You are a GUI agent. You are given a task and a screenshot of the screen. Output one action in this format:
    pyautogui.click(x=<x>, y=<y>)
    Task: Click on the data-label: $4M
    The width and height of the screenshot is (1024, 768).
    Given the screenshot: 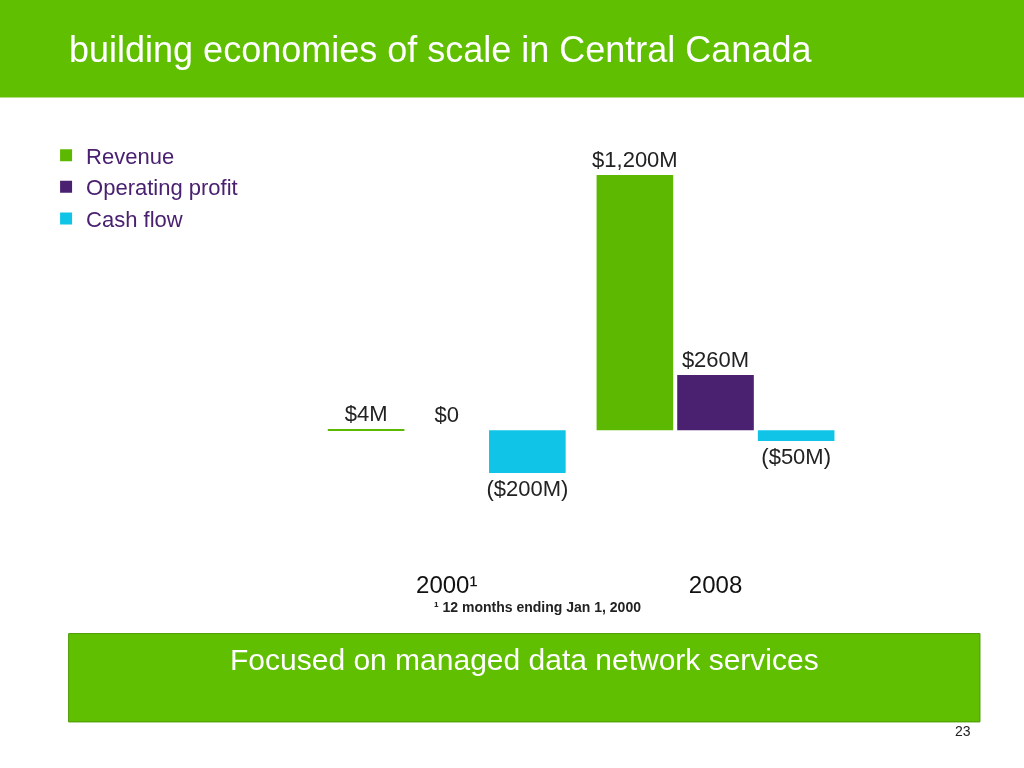 What is the action you would take?
    pyautogui.click(x=366, y=413)
    